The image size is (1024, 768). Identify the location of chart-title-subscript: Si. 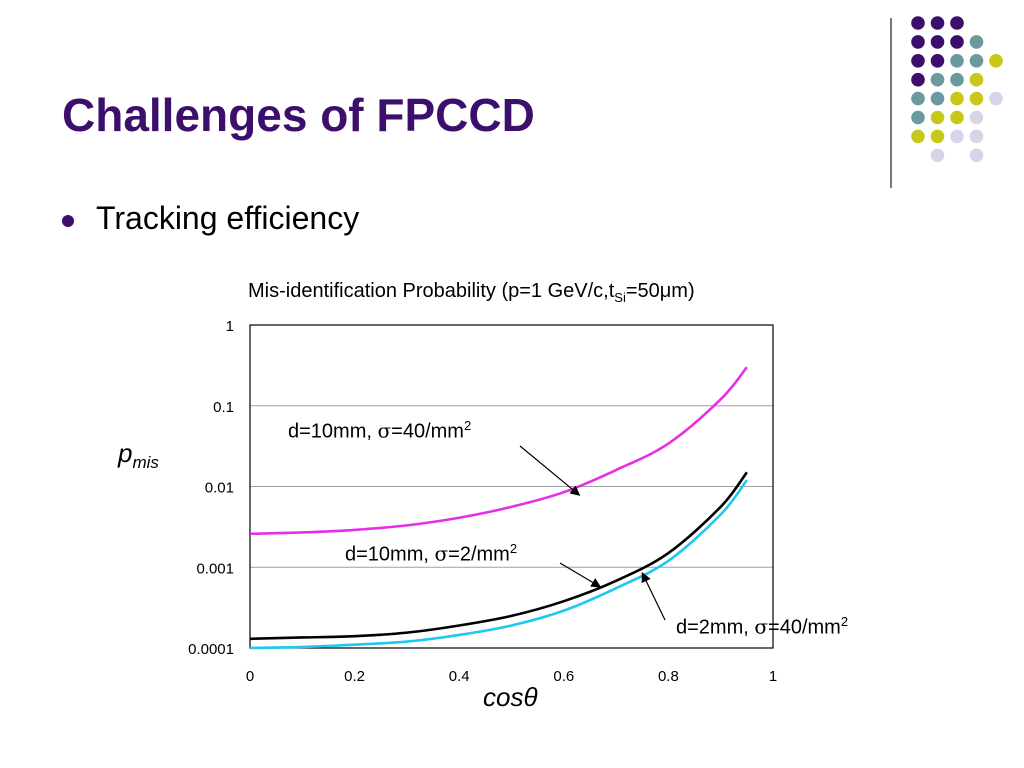
(620, 297).